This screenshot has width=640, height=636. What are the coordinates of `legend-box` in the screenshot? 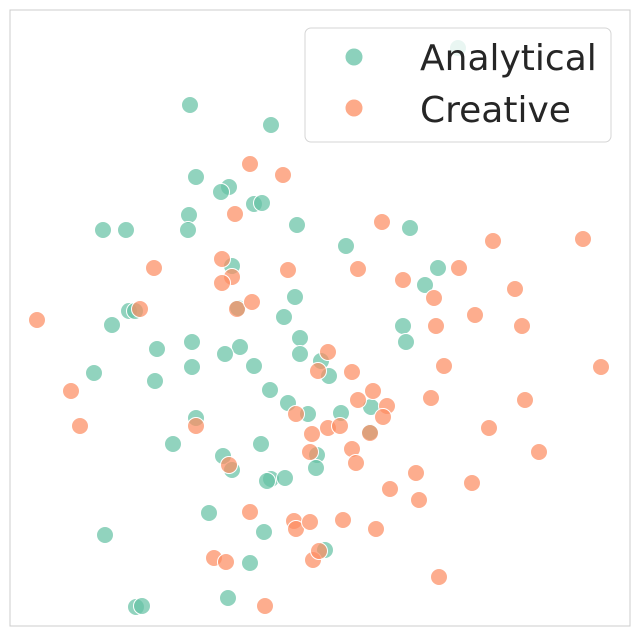 It's located at (458, 85).